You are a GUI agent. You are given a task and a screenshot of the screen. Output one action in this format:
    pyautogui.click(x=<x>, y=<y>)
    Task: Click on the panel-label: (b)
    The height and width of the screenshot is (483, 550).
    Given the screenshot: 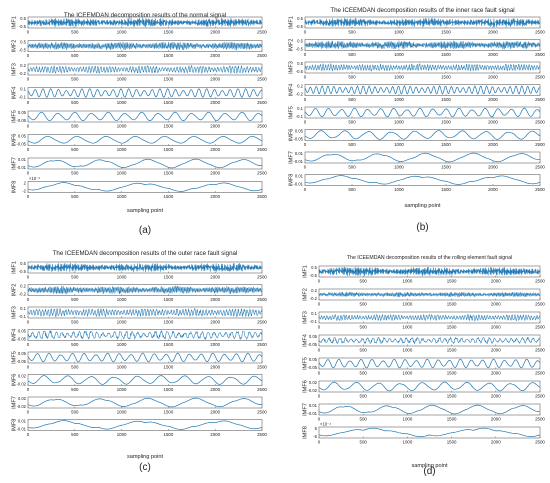 What is the action you would take?
    pyautogui.click(x=422, y=227)
    